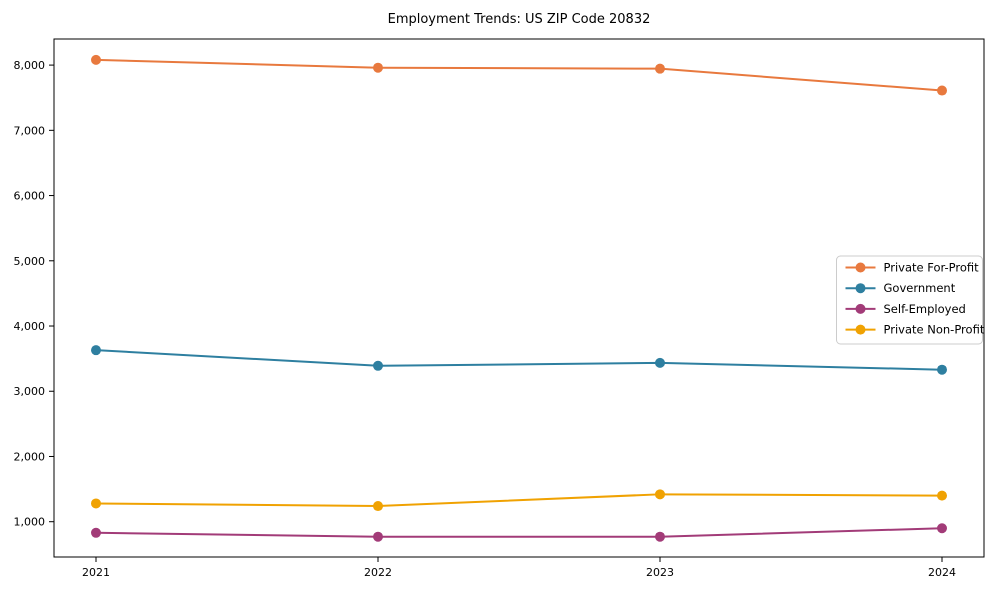 The height and width of the screenshot is (600, 1000). Describe the element at coordinates (925, 309) in the screenshot. I see `legend-item-label: Self-Employed` at that location.